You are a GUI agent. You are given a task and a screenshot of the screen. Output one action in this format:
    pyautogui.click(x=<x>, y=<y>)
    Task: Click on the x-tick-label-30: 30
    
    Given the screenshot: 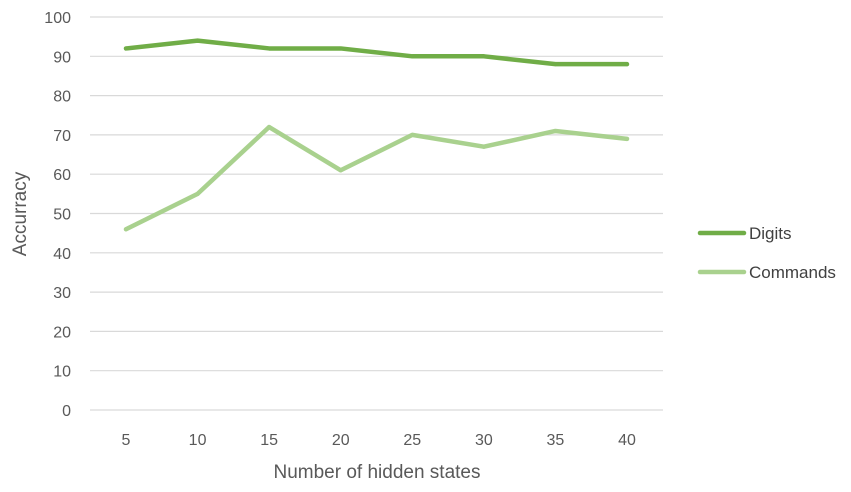 What is the action you would take?
    pyautogui.click(x=484, y=440)
    